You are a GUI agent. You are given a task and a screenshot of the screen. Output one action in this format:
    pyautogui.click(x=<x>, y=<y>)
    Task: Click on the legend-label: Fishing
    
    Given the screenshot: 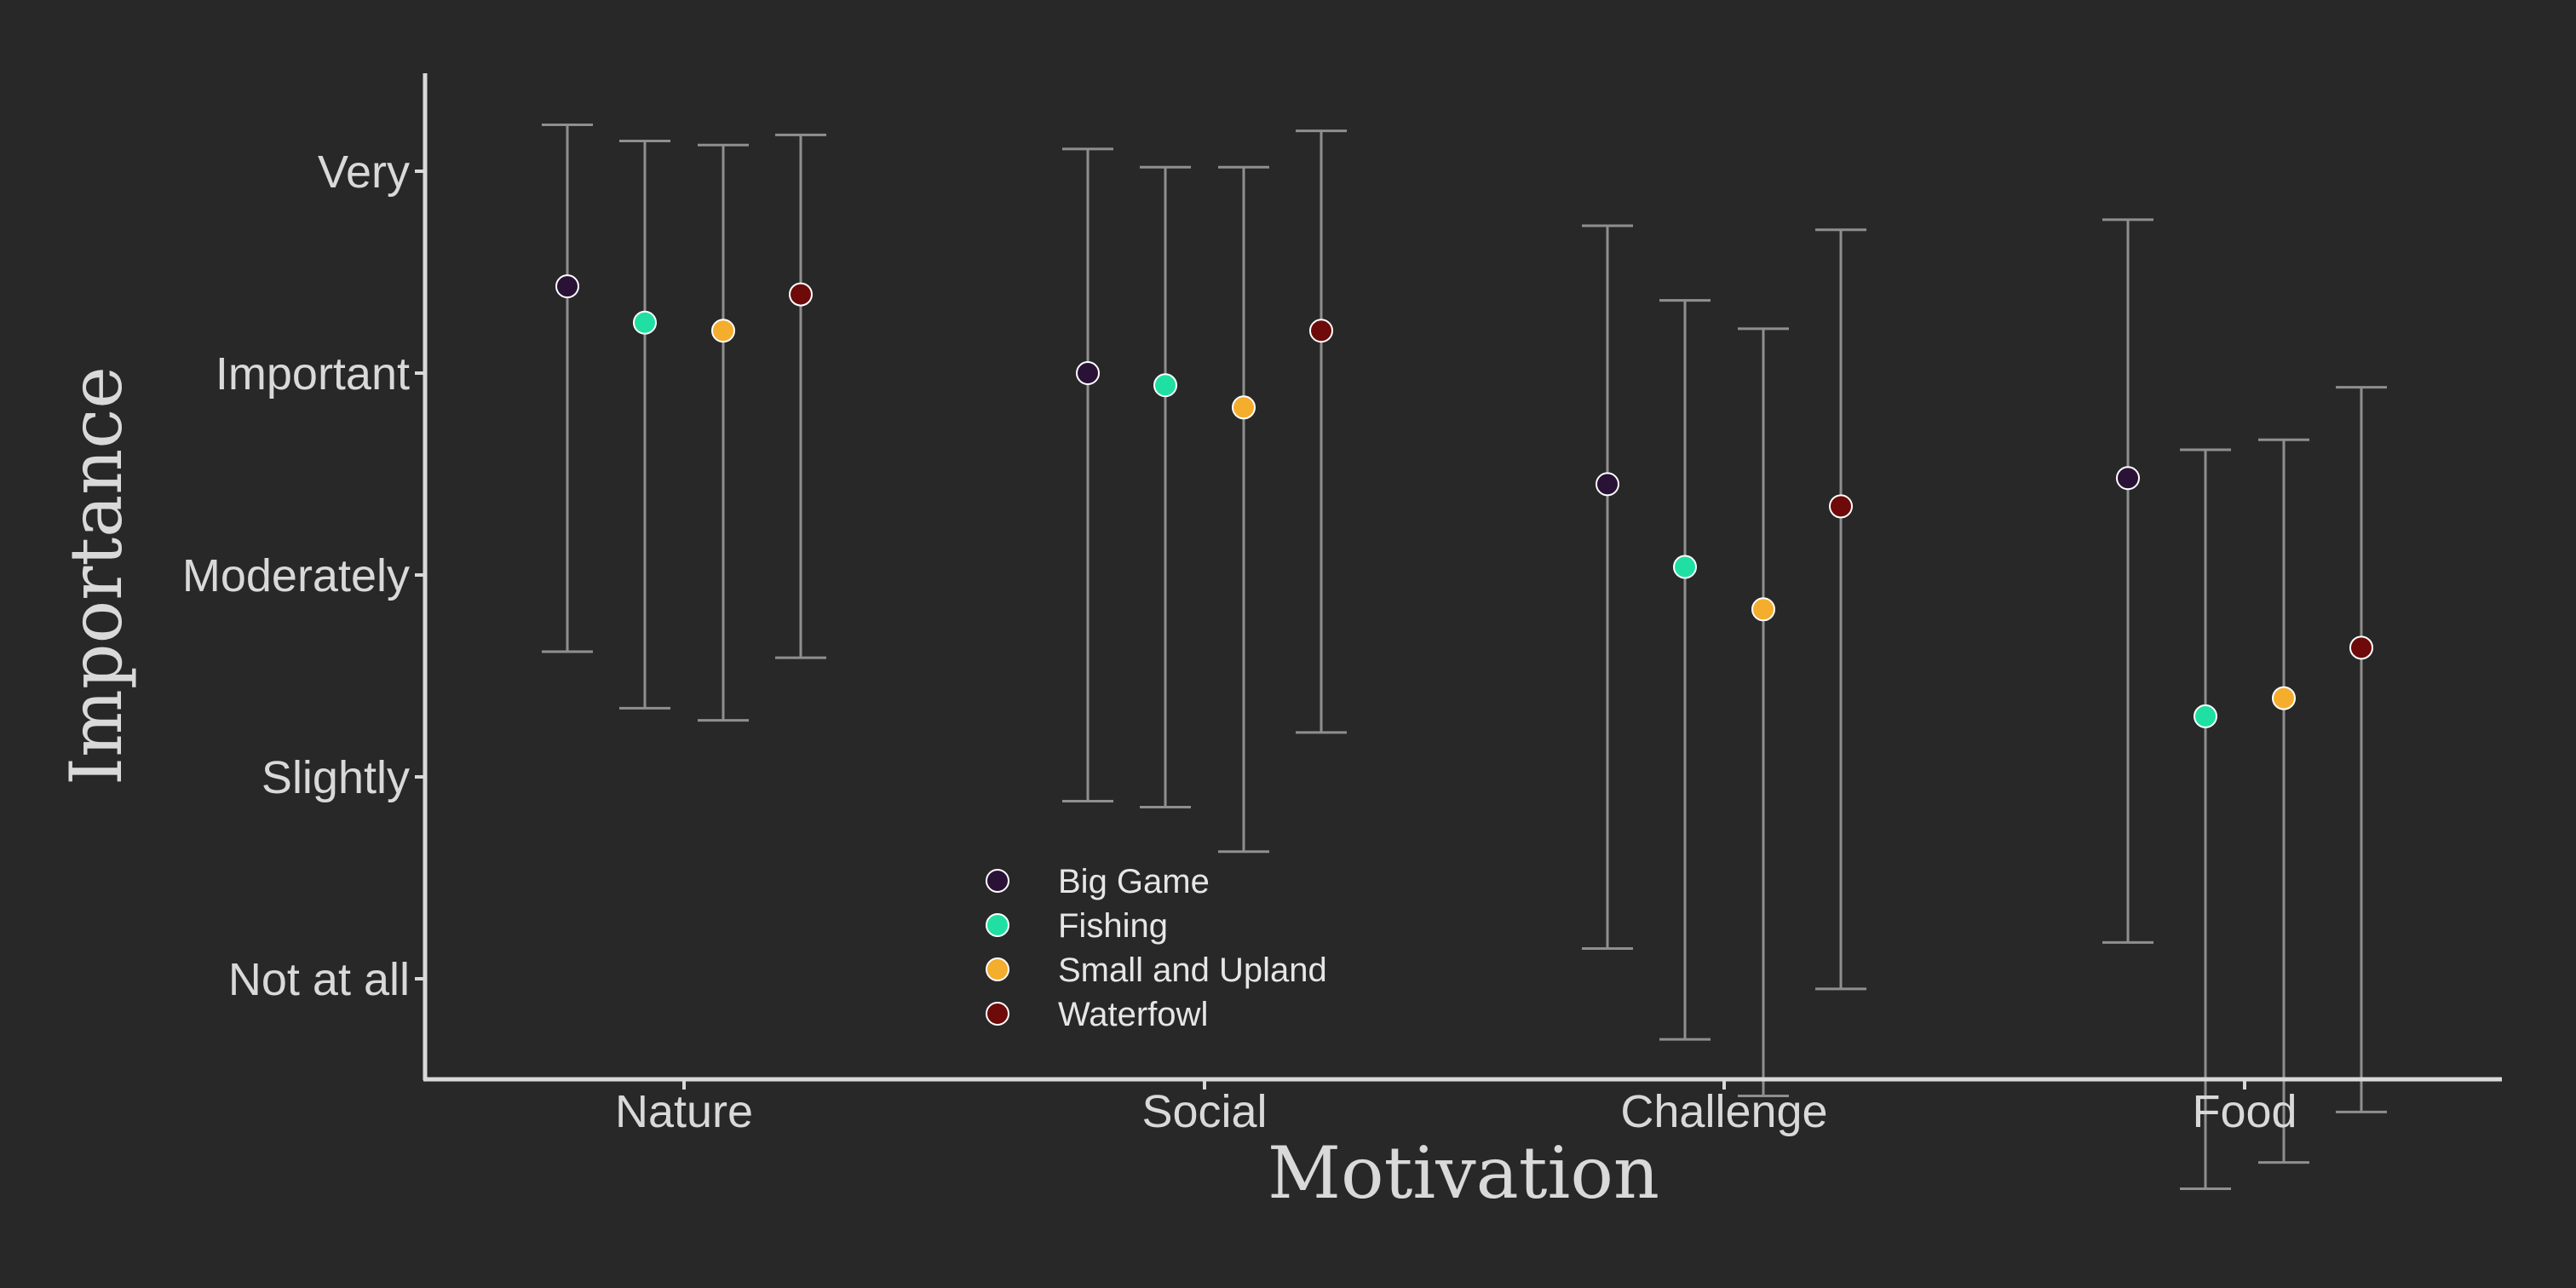 What is the action you would take?
    pyautogui.click(x=1113, y=926)
    